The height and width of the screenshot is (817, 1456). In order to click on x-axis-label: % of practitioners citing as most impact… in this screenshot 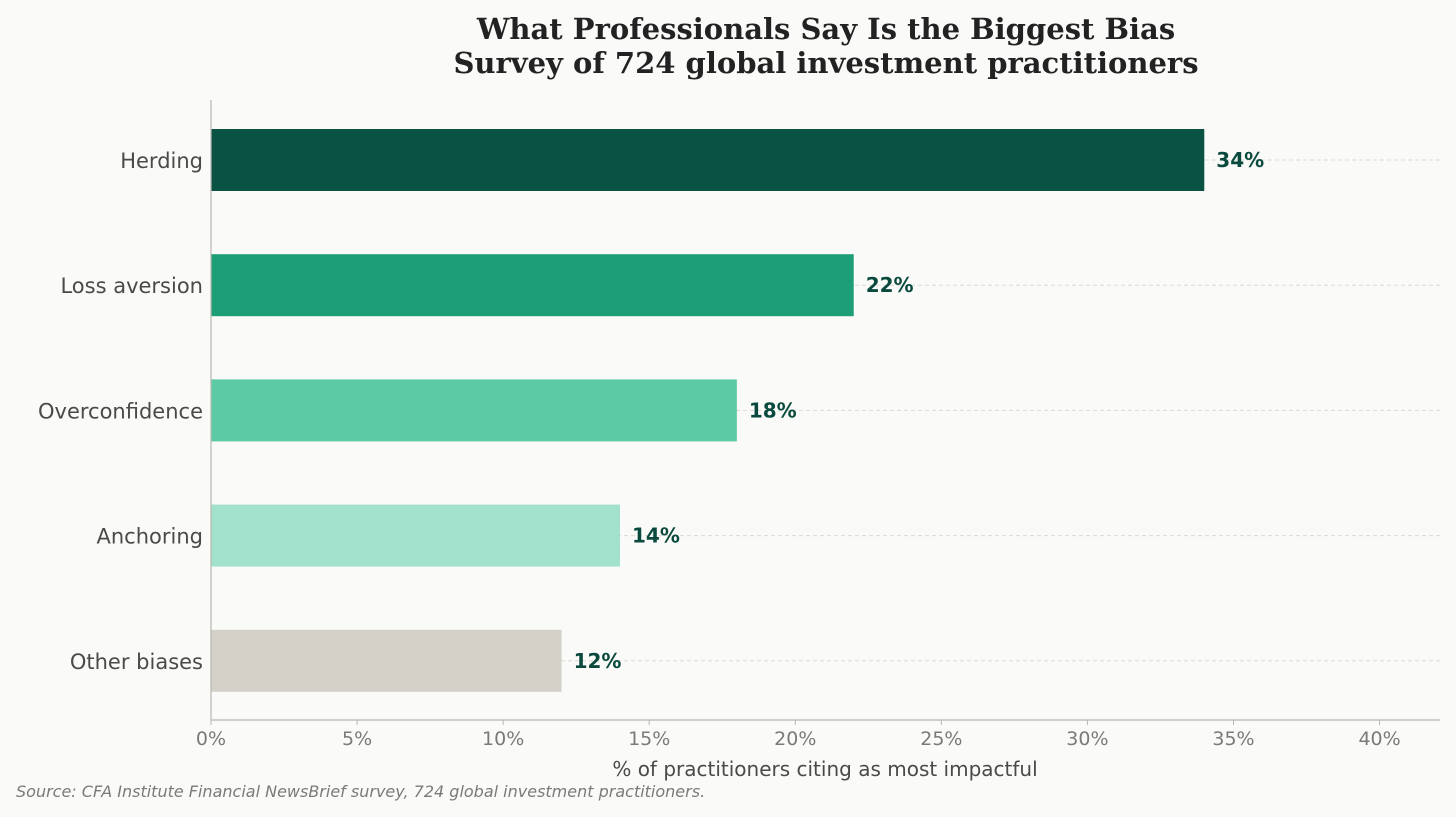, I will do `click(824, 769)`.